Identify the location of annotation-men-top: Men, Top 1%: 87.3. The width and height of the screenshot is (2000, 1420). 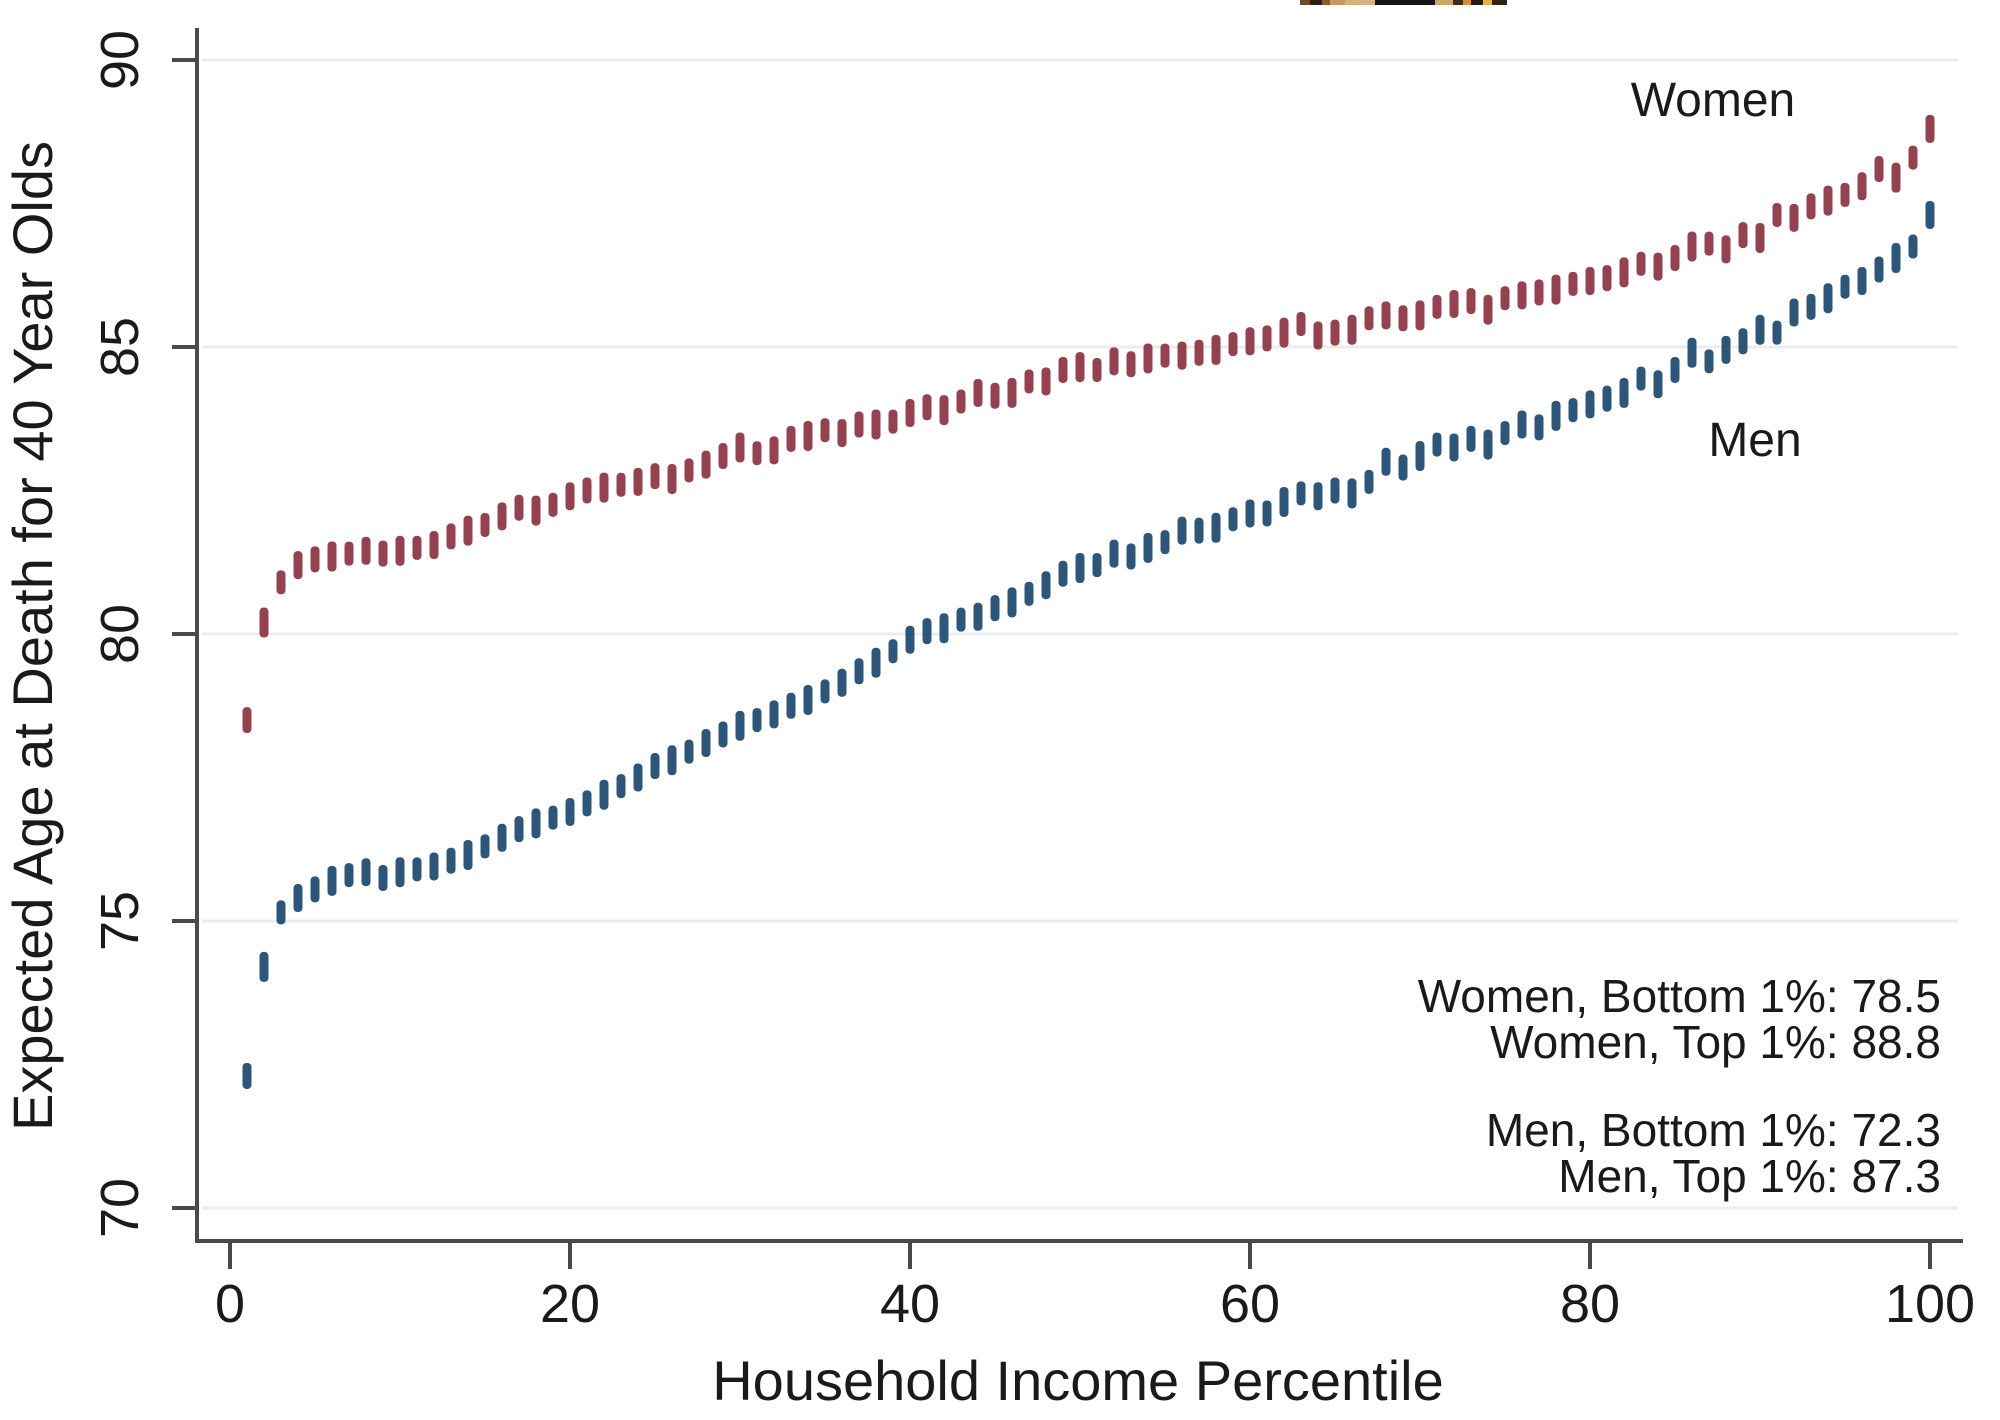
(1749, 1176).